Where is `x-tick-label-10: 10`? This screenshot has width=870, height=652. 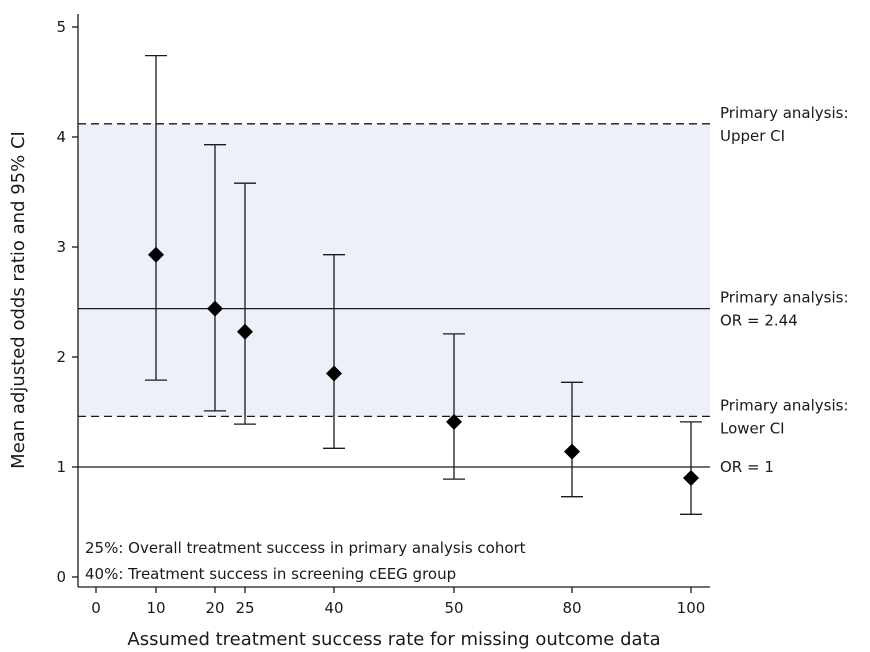 x-tick-label-10: 10 is located at coordinates (155, 608).